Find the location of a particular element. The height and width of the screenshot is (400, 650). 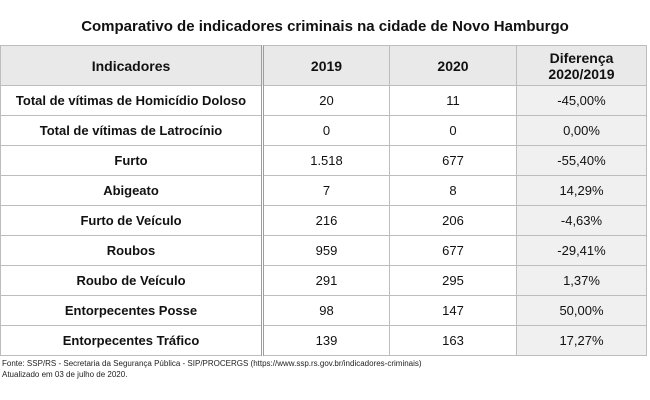

difference-cell: -55,40% is located at coordinates (581, 160).